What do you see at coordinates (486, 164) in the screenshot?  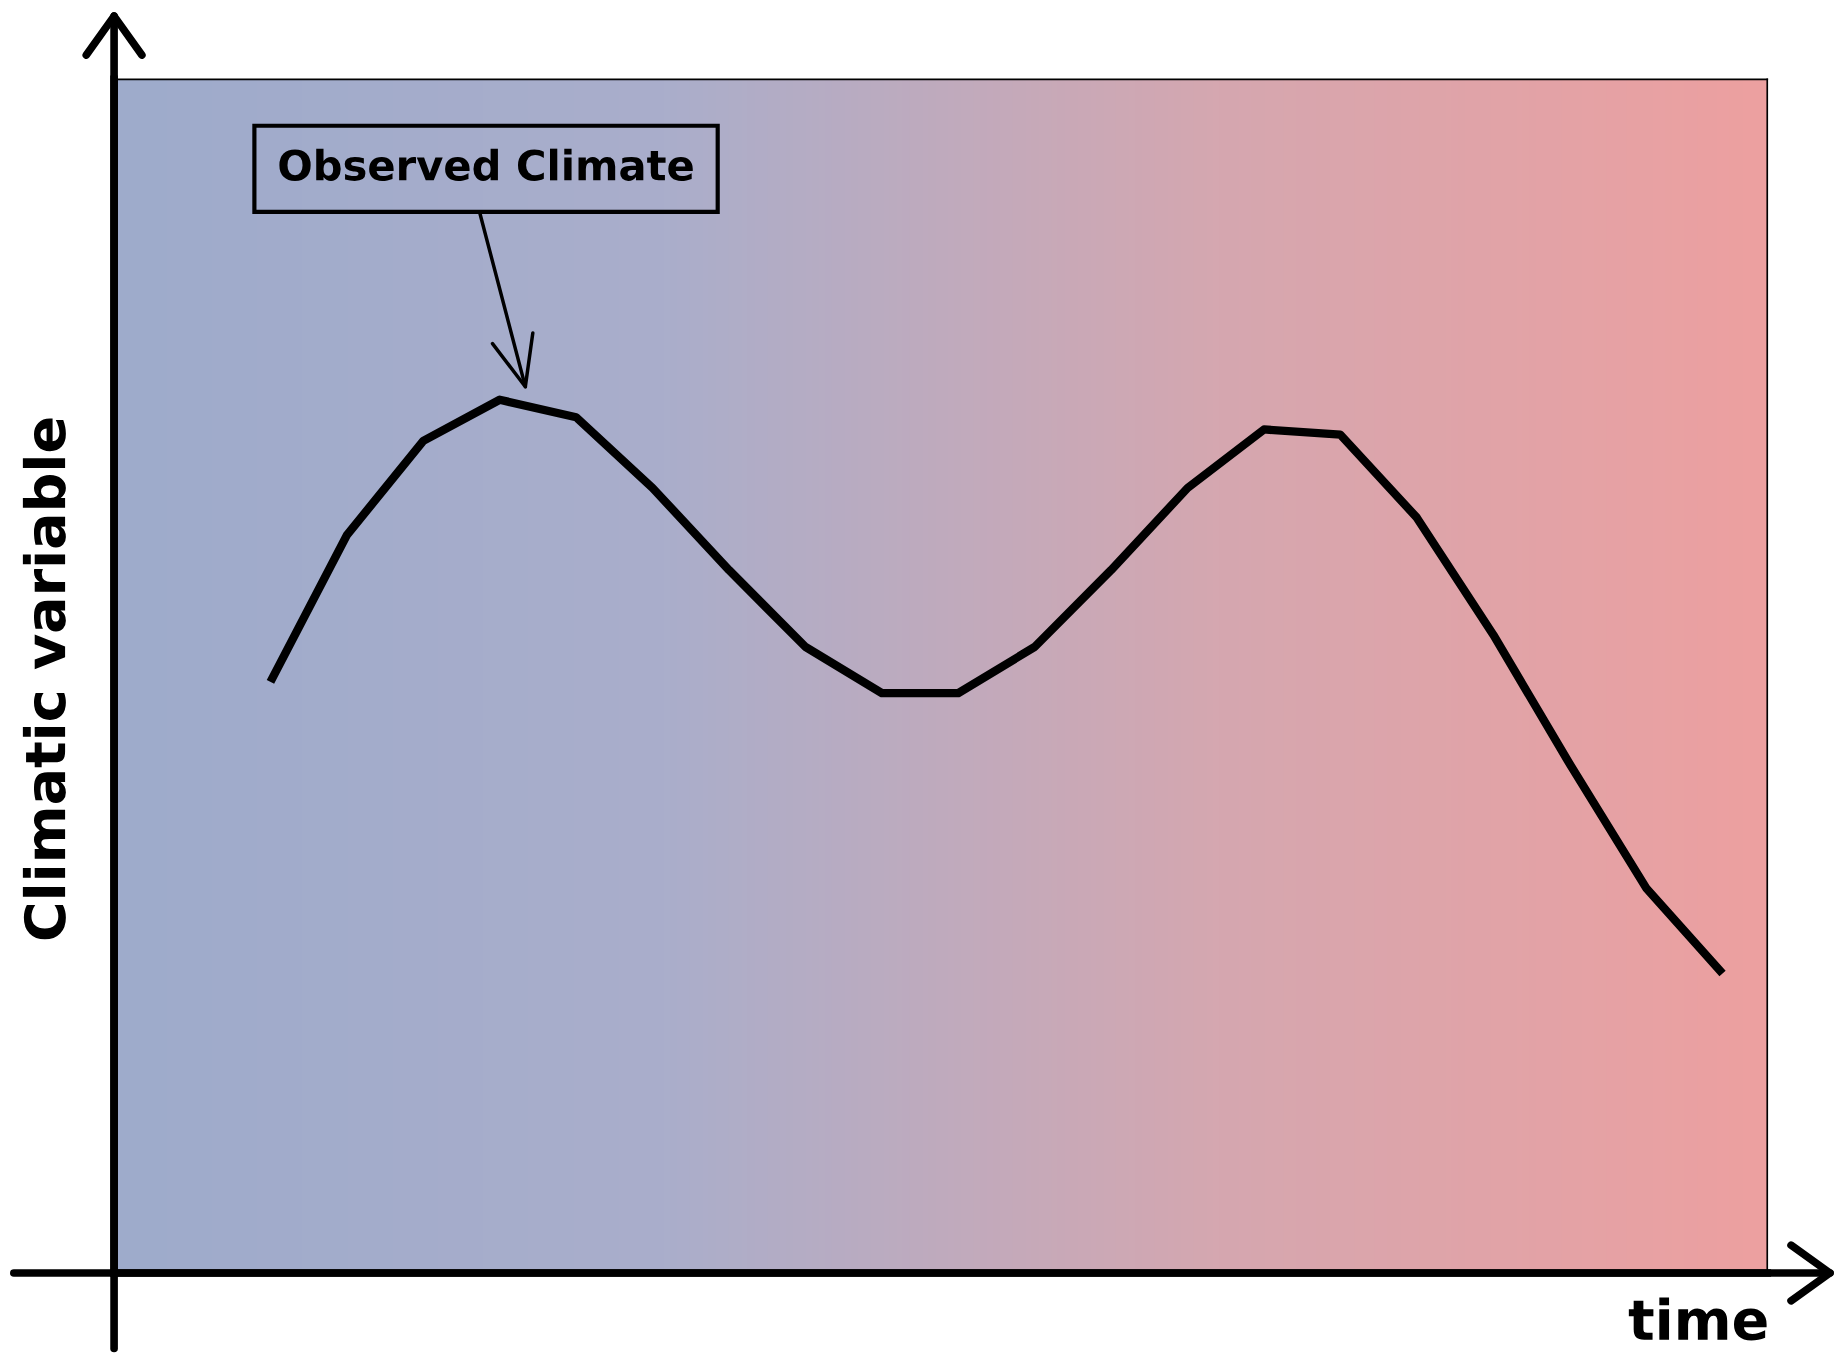 I see `text: Observed Climate` at bounding box center [486, 164].